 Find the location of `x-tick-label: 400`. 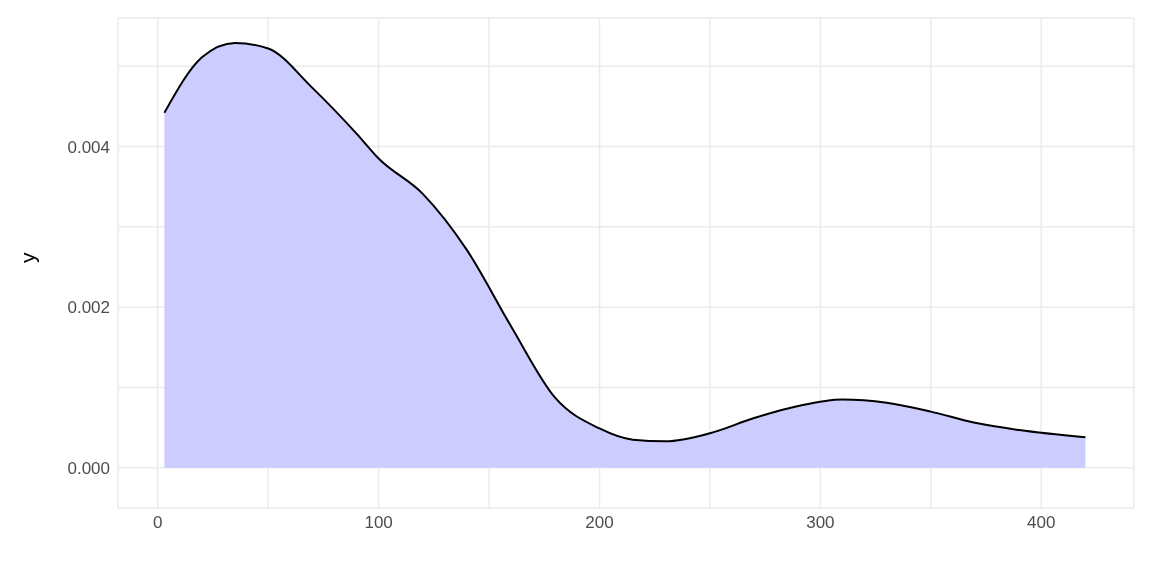

x-tick-label: 400 is located at coordinates (1041, 523).